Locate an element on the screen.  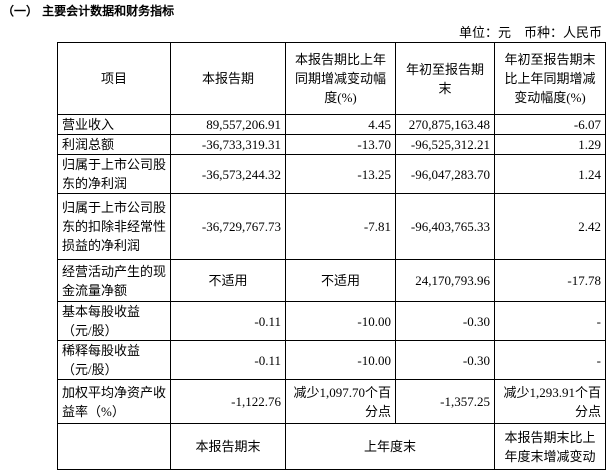
cell: -17.78 is located at coordinates (550, 280).